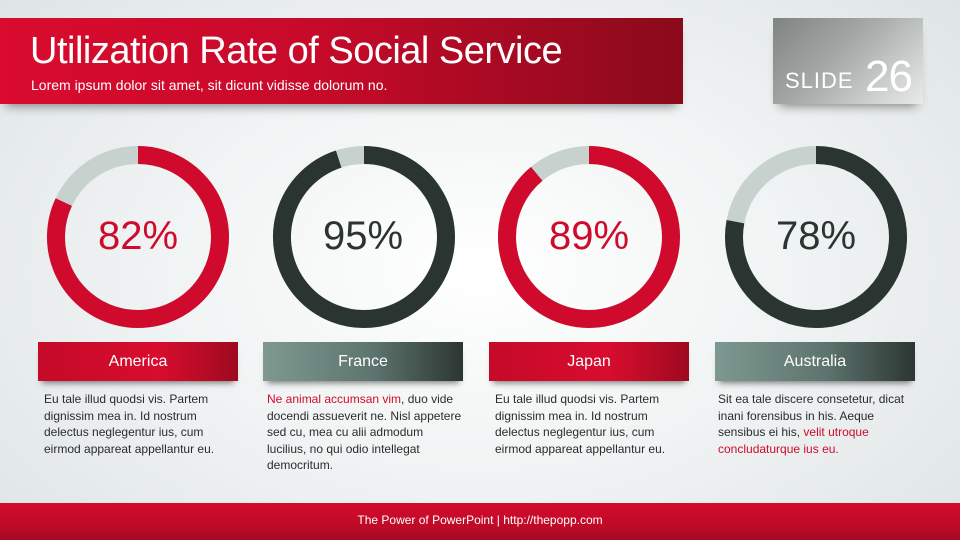  I want to click on donut-ring-australia, so click(816, 237).